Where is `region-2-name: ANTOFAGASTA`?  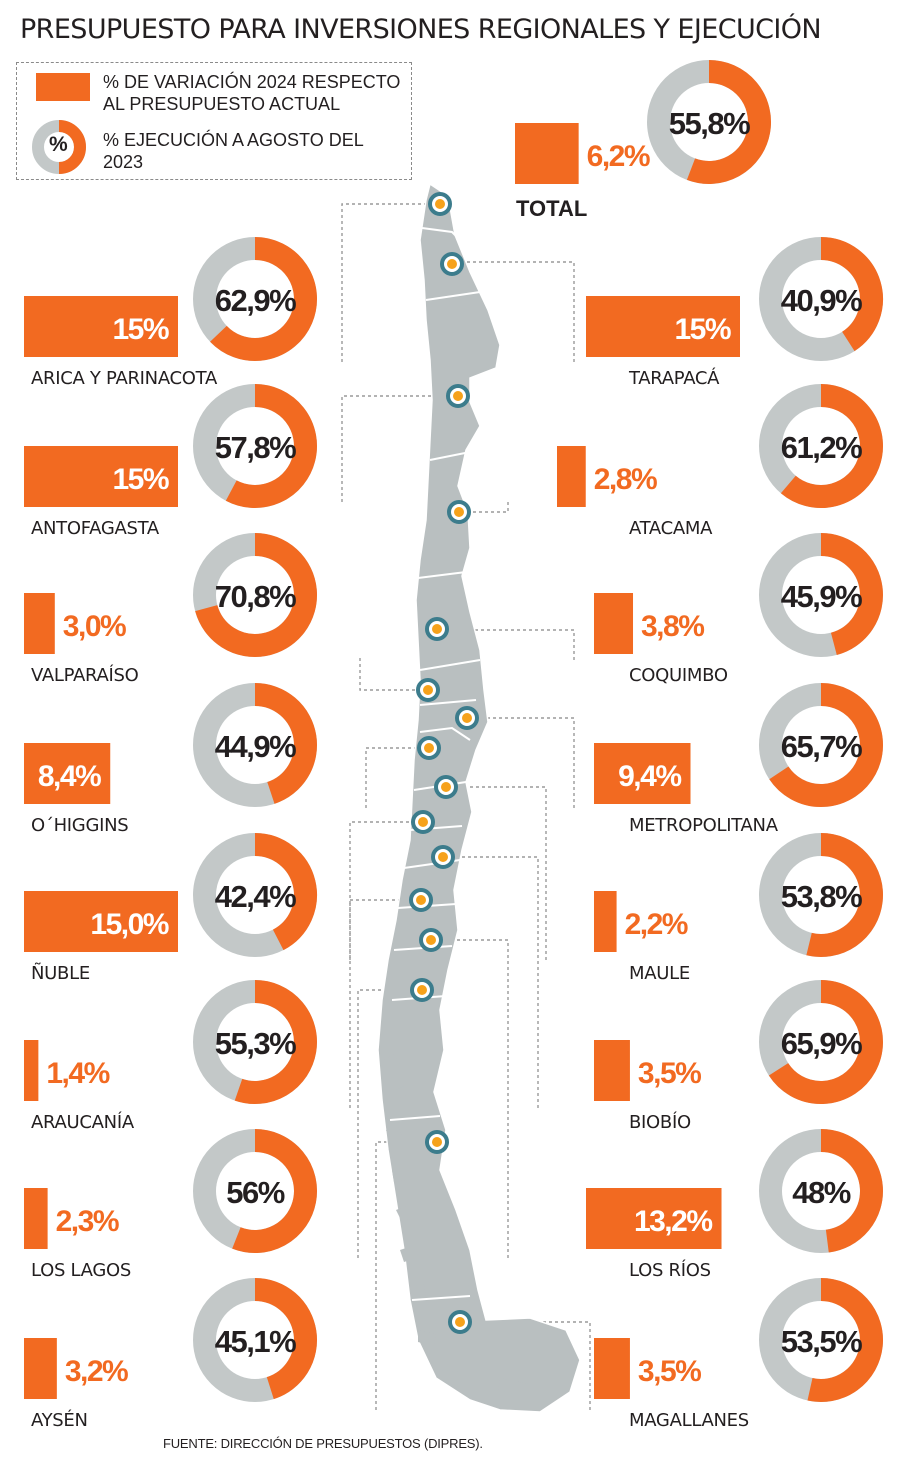 region-2-name: ANTOFAGASTA is located at coordinates (95, 528).